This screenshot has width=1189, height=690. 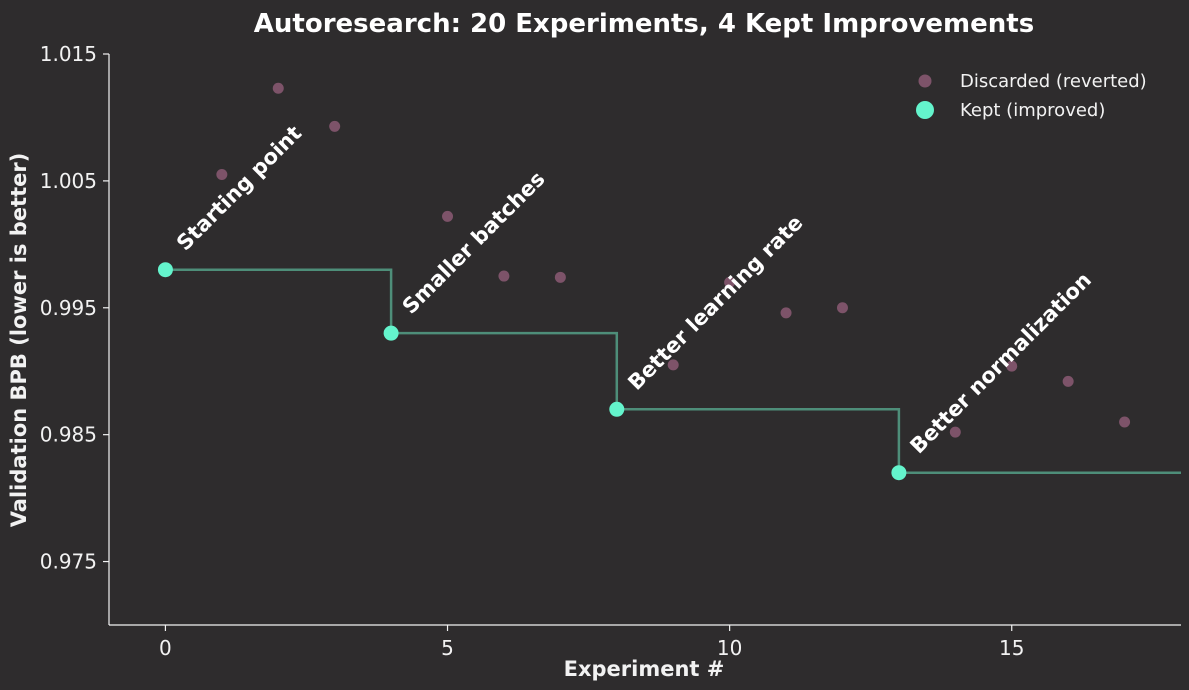 What do you see at coordinates (591, 642) in the screenshot?
I see `x-ticks: 0 5 10 15` at bounding box center [591, 642].